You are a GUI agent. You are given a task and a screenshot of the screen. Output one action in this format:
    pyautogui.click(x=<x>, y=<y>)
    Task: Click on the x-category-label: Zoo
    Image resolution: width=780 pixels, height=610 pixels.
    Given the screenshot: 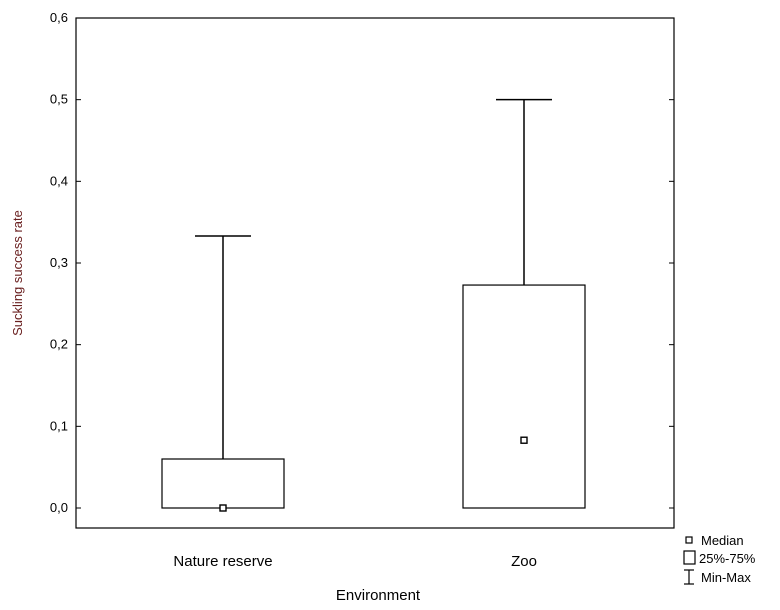 What is the action you would take?
    pyautogui.click(x=524, y=561)
    